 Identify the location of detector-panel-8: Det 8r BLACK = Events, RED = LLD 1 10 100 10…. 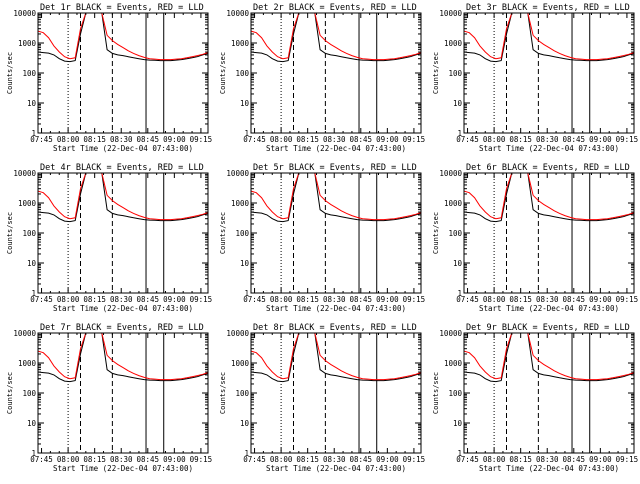
(322, 398).